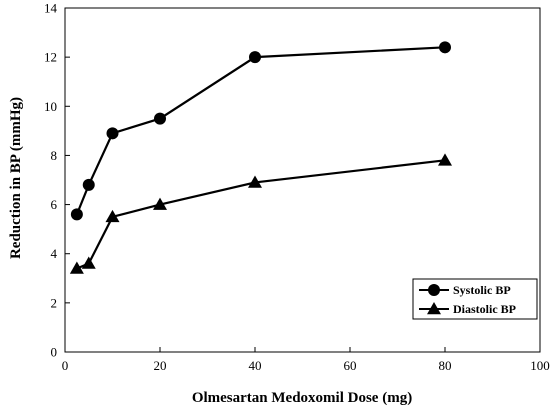 This screenshot has width=554, height=417. I want to click on x-tick-label: 100, so click(540, 365).